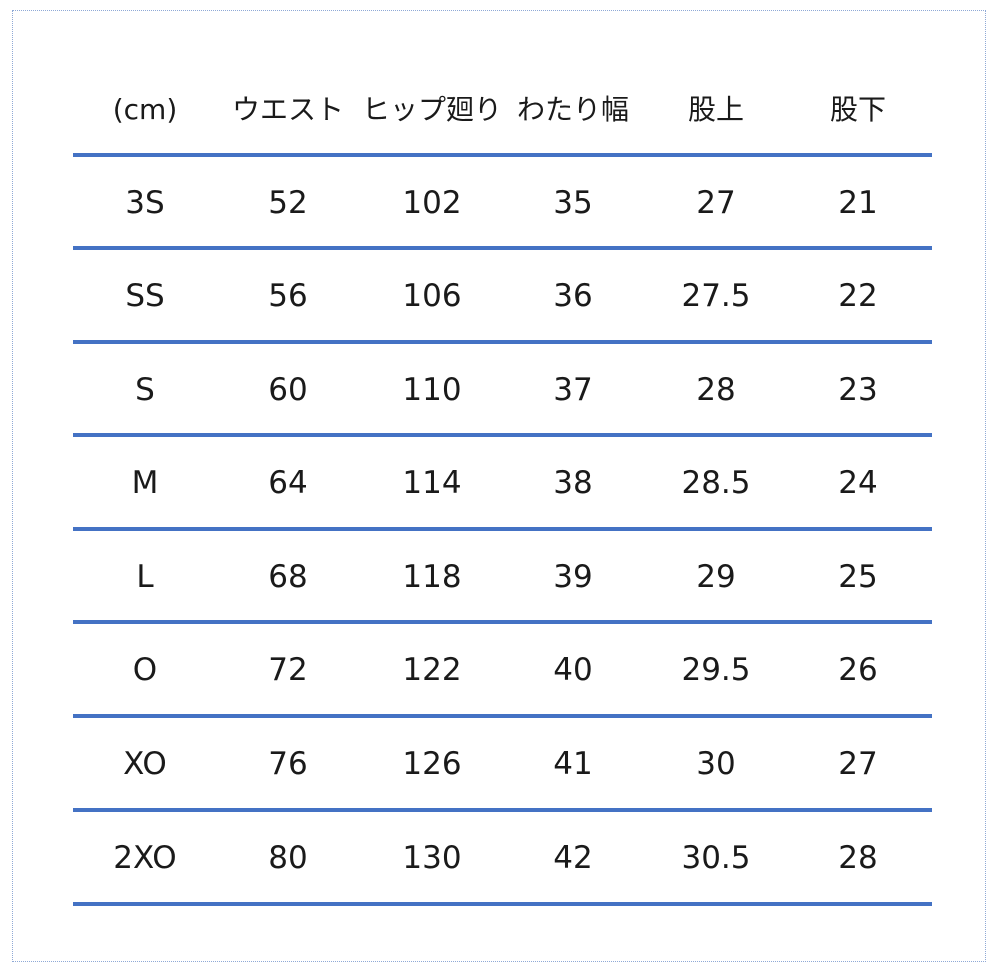 Image resolution: width=1000 pixels, height=972 pixels. I want to click on table-cell: 102, so click(432, 203).